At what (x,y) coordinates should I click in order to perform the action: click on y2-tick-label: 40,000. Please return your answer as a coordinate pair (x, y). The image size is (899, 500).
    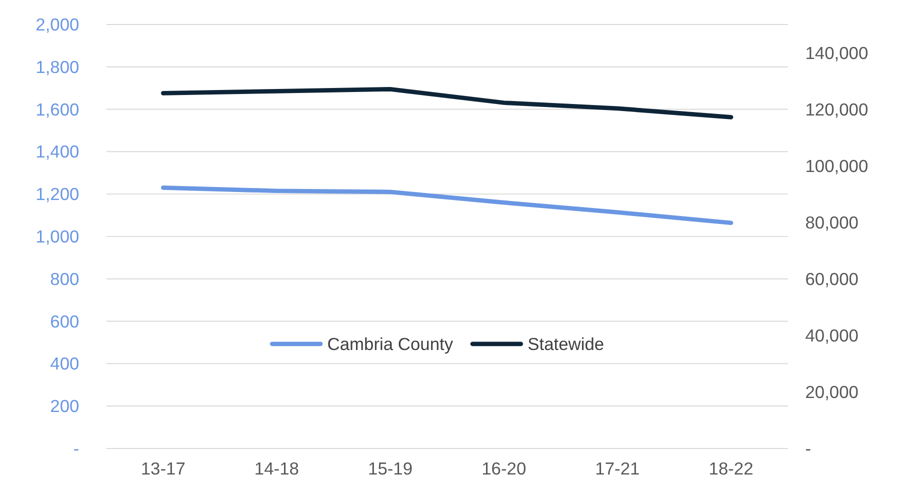
    Looking at the image, I should click on (831, 335).